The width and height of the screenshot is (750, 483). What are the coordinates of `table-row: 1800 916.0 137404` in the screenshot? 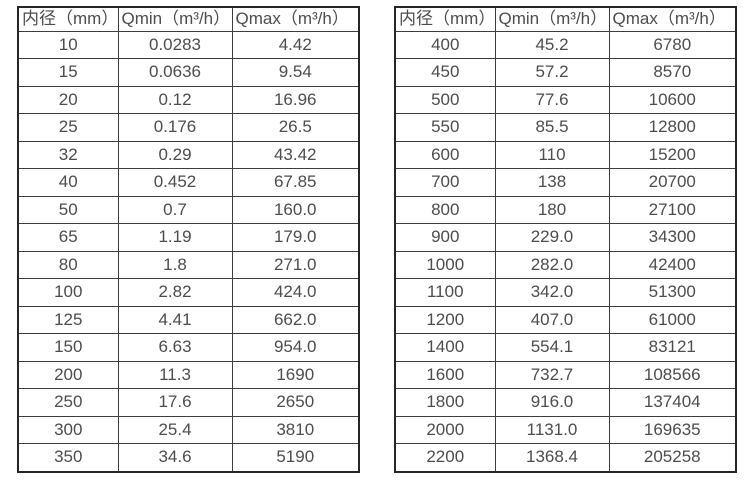 It's located at (565, 402).